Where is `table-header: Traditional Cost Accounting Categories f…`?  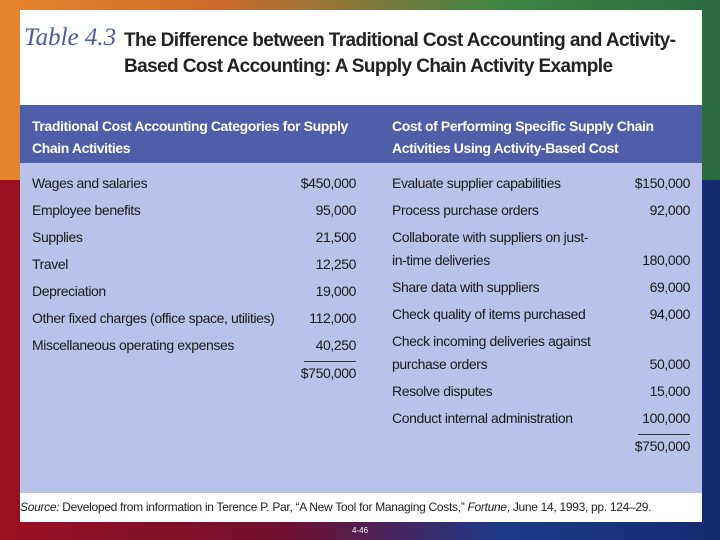
table-header: Traditional Cost Accounting Categories f… is located at coordinates (361, 141).